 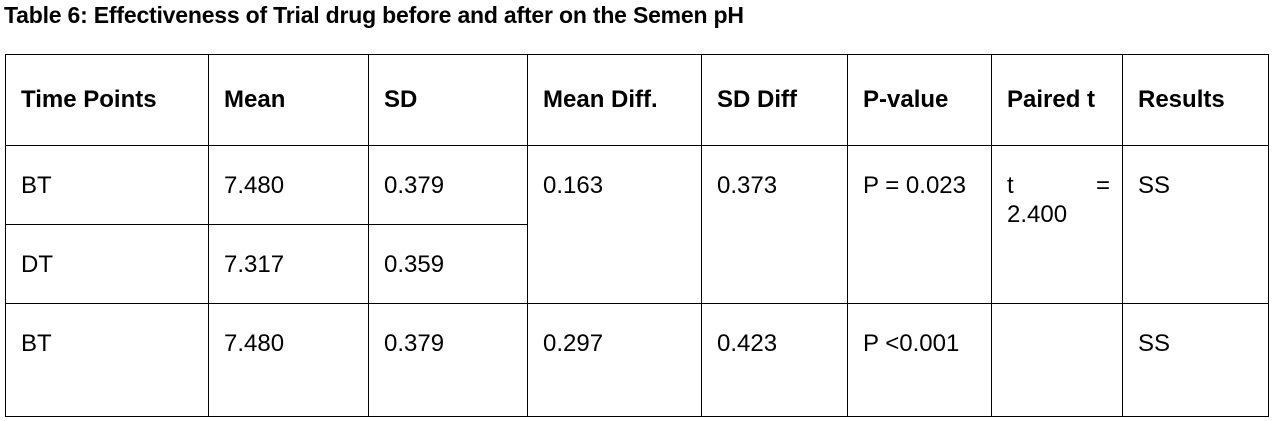 I want to click on cell-paired-t, so click(x=1057, y=360).